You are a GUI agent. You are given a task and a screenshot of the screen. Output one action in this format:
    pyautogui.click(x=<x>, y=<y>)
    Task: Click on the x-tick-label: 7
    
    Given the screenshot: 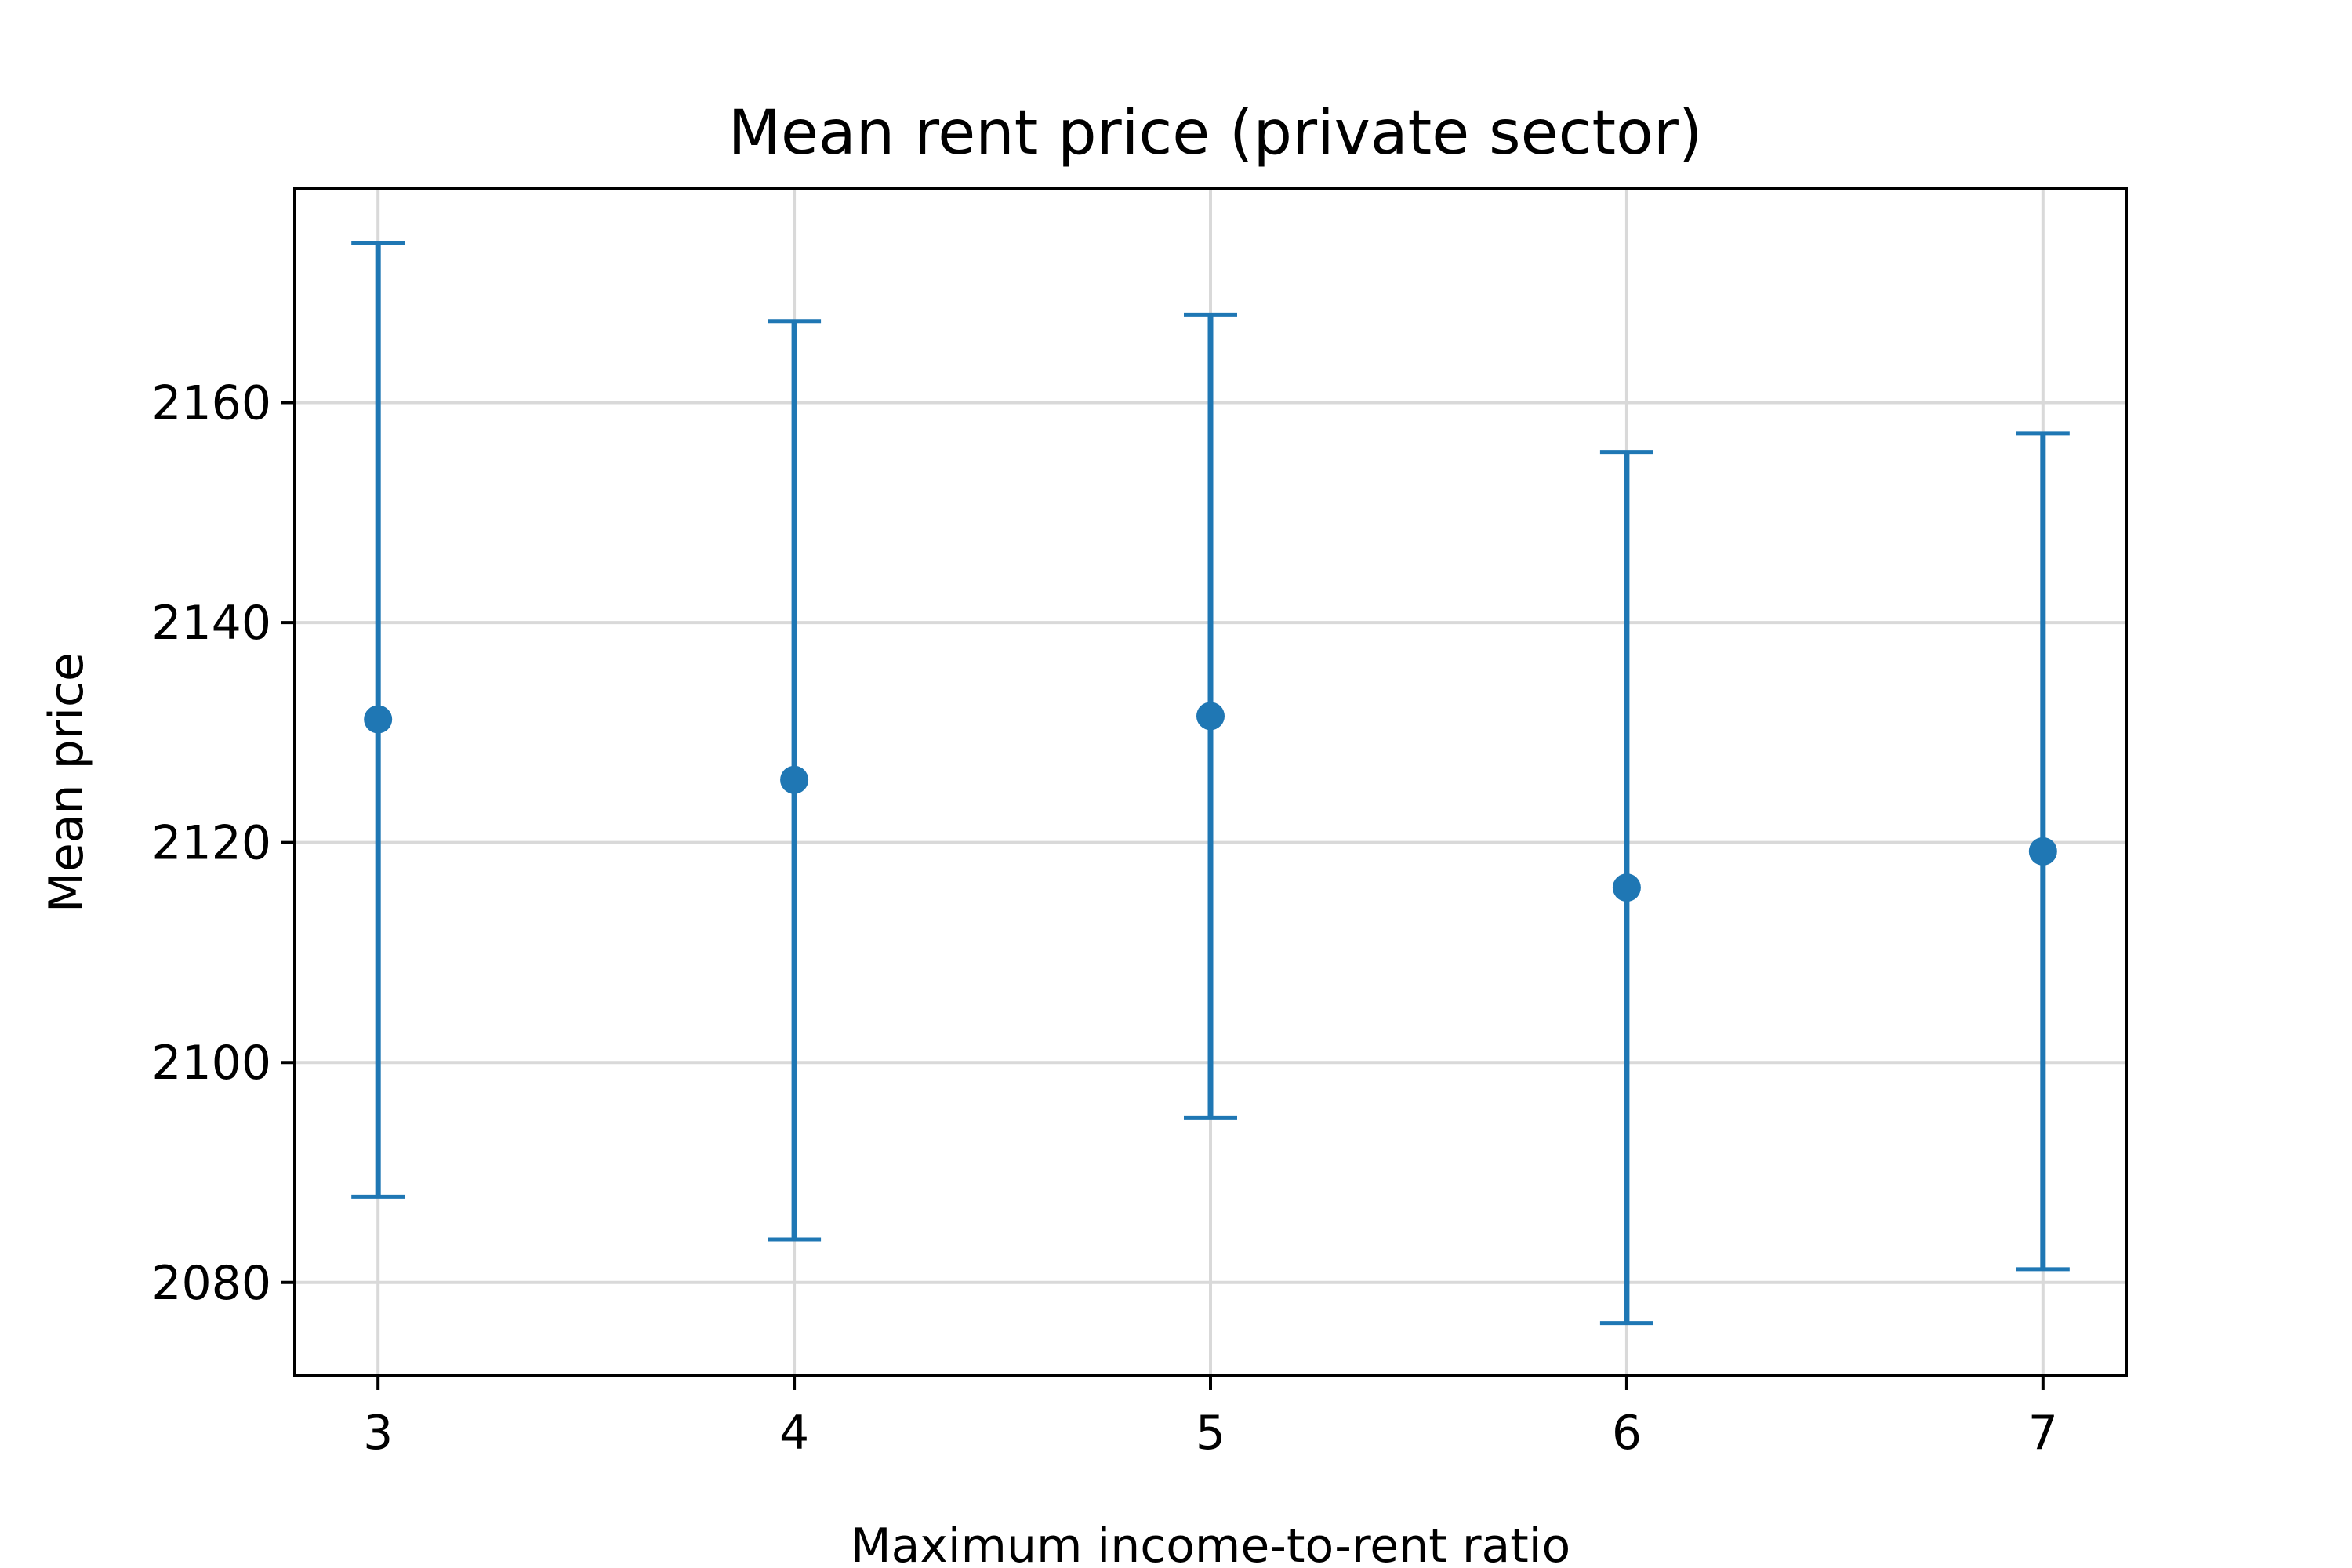 What is the action you would take?
    pyautogui.click(x=2043, y=1433)
    